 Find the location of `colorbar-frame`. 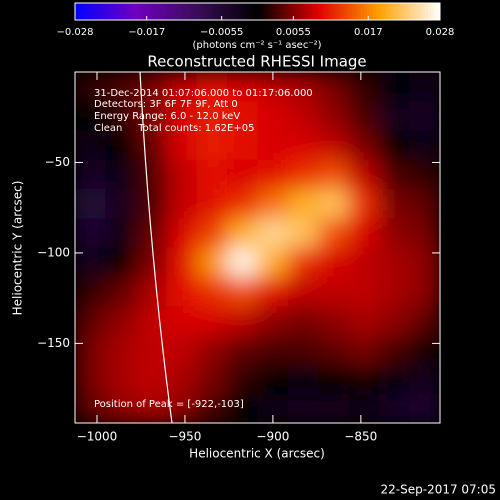

colorbar-frame is located at coordinates (257, 11).